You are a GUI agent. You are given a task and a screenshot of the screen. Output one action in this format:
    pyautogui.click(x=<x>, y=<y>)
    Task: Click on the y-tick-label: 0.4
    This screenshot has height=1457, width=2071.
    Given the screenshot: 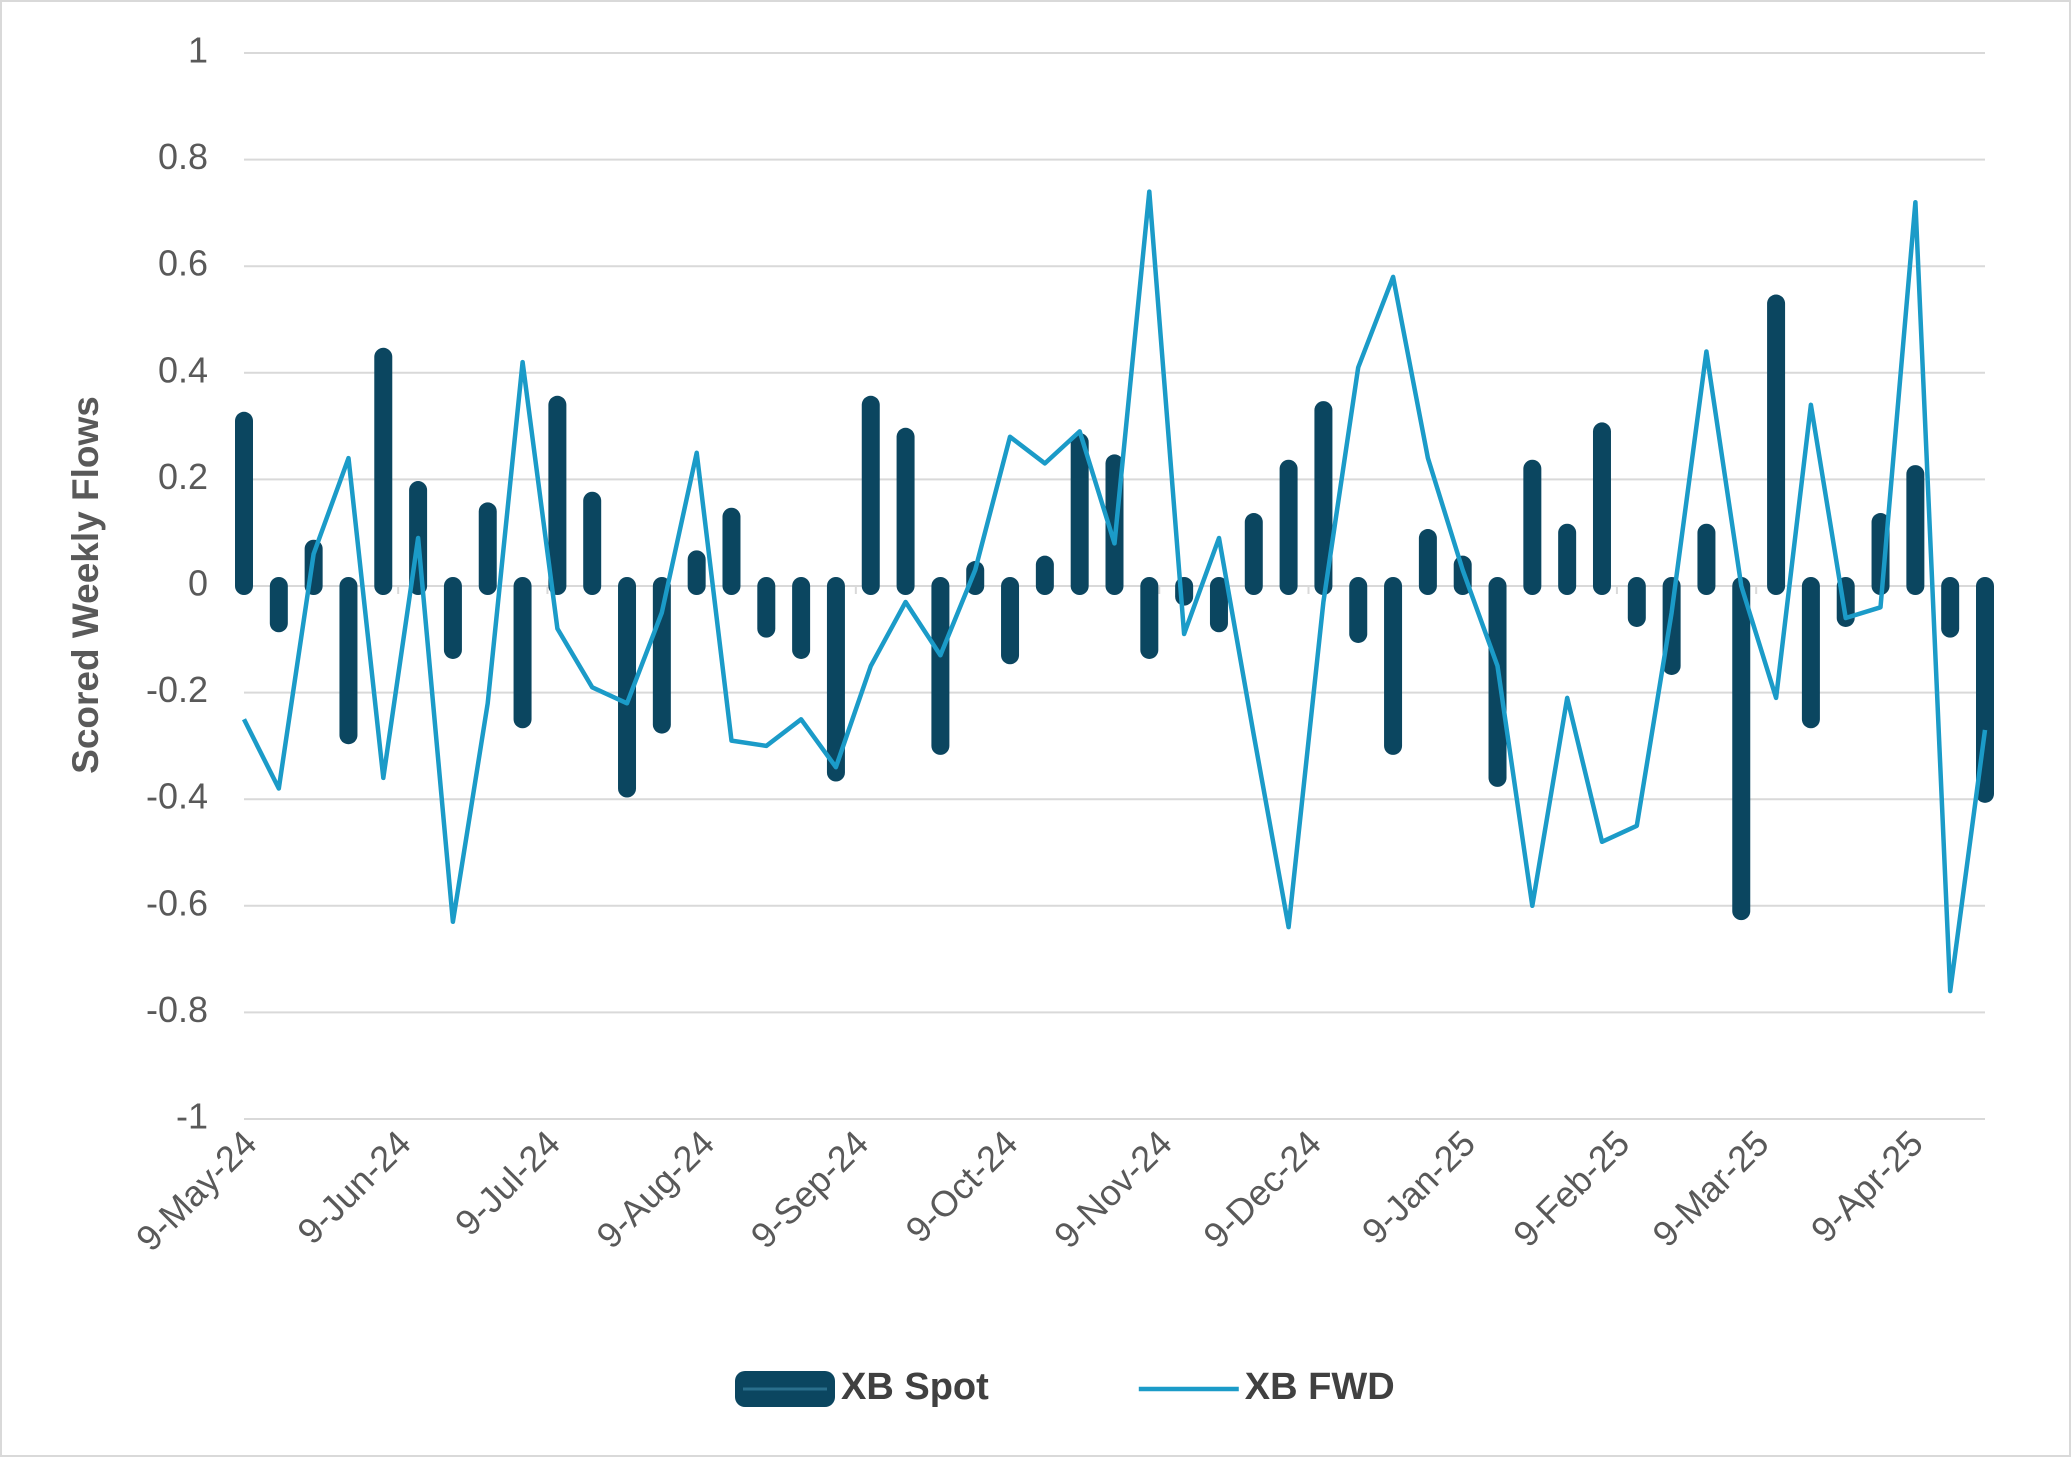 What is the action you would take?
    pyautogui.click(x=183, y=369)
    